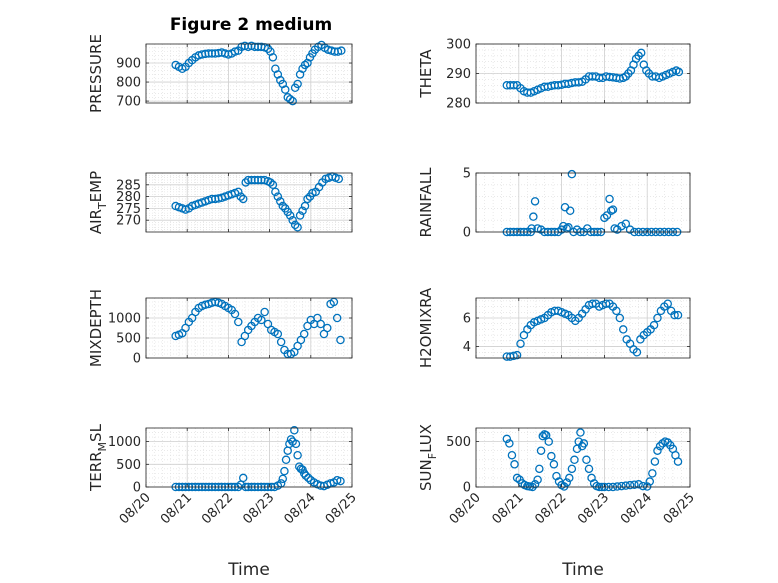 Image resolution: width=778 pixels, height=583 pixels. I want to click on y-axis-label: MIXDEPTH, so click(96, 328).